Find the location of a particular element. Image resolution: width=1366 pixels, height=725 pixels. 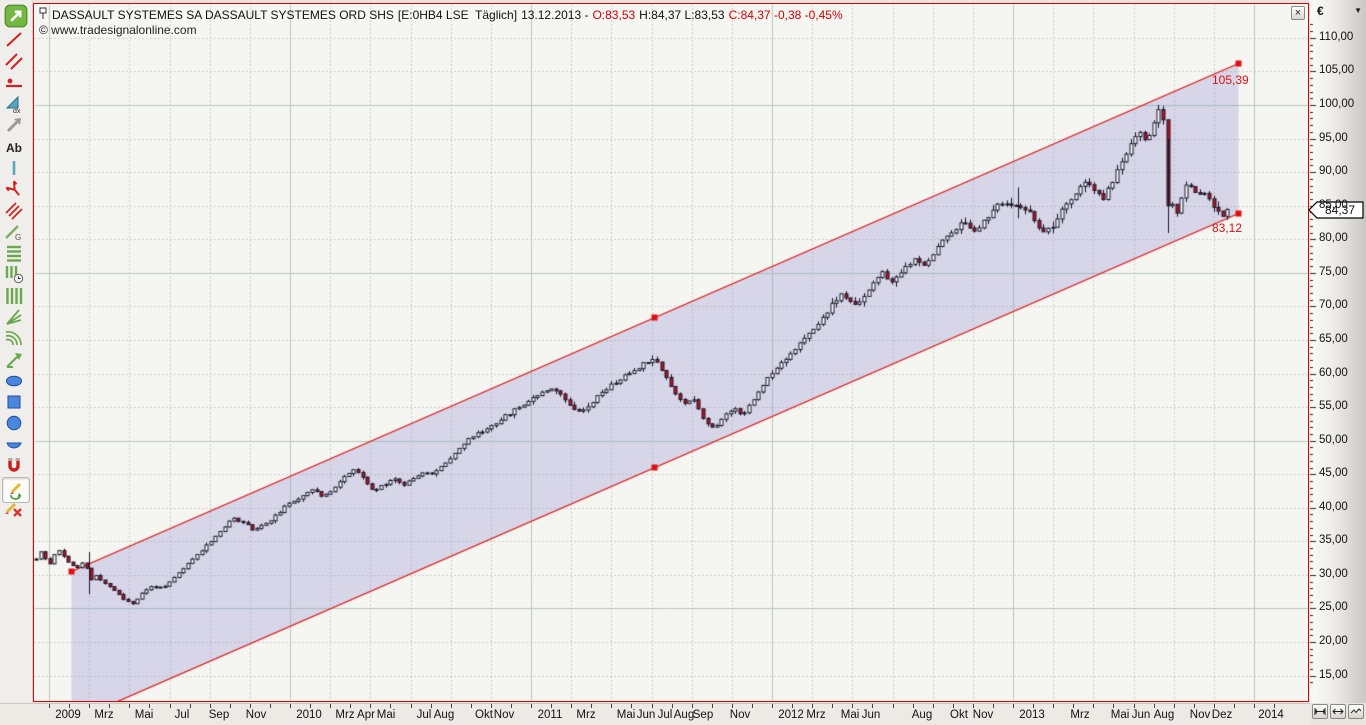

rectangle-icon is located at coordinates (16, 402).